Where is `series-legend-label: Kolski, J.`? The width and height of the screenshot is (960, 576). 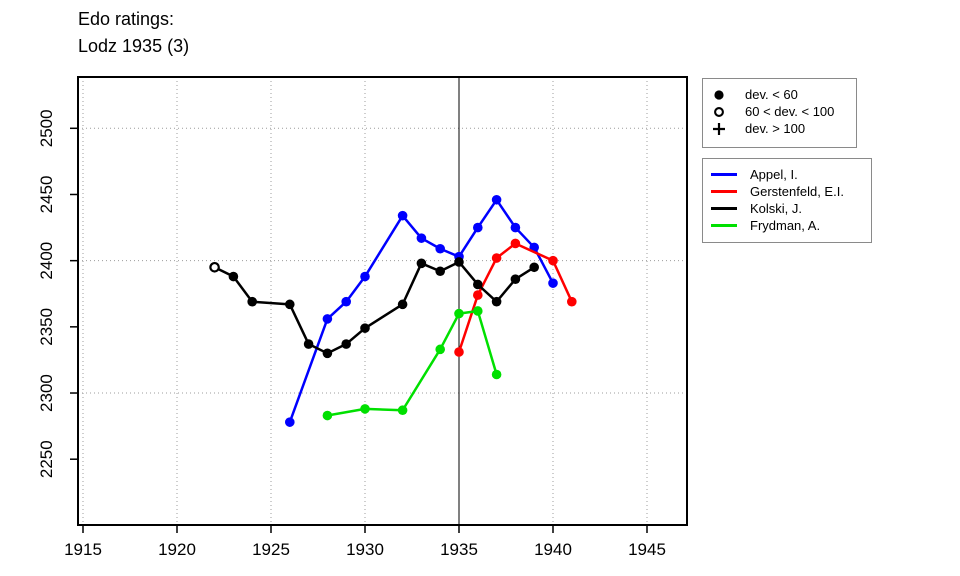 series-legend-label: Kolski, J. is located at coordinates (776, 208).